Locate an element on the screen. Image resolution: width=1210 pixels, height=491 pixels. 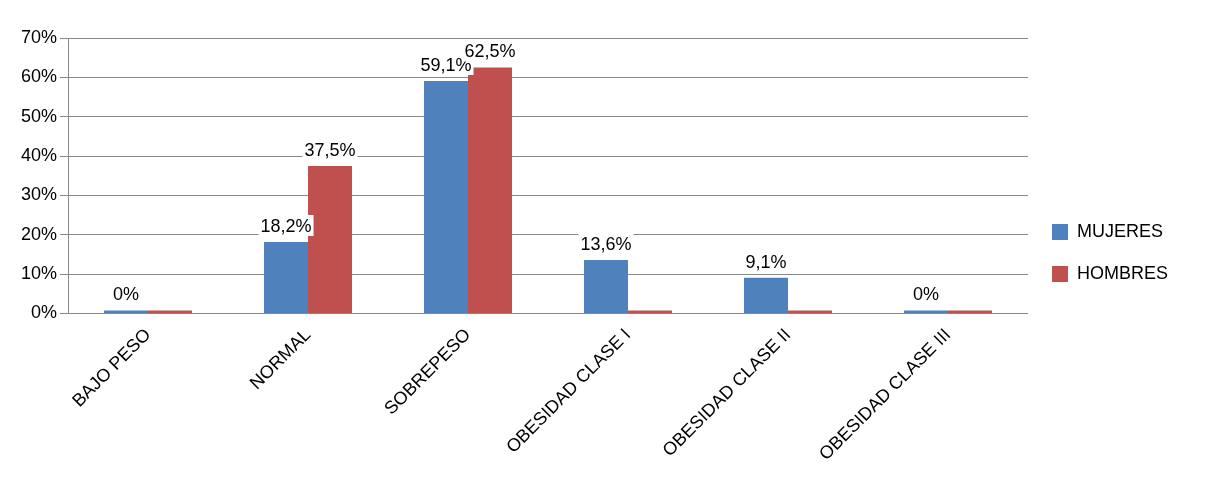
y-tick-label: 10% is located at coordinates (39, 273).